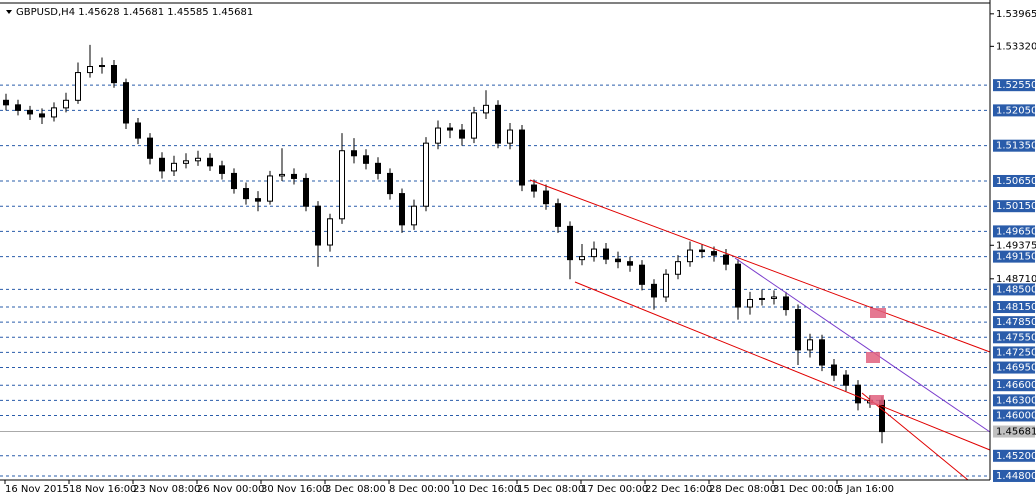 This screenshot has height=501, width=1036. I want to click on level-label: 1.49650, so click(1016, 231).